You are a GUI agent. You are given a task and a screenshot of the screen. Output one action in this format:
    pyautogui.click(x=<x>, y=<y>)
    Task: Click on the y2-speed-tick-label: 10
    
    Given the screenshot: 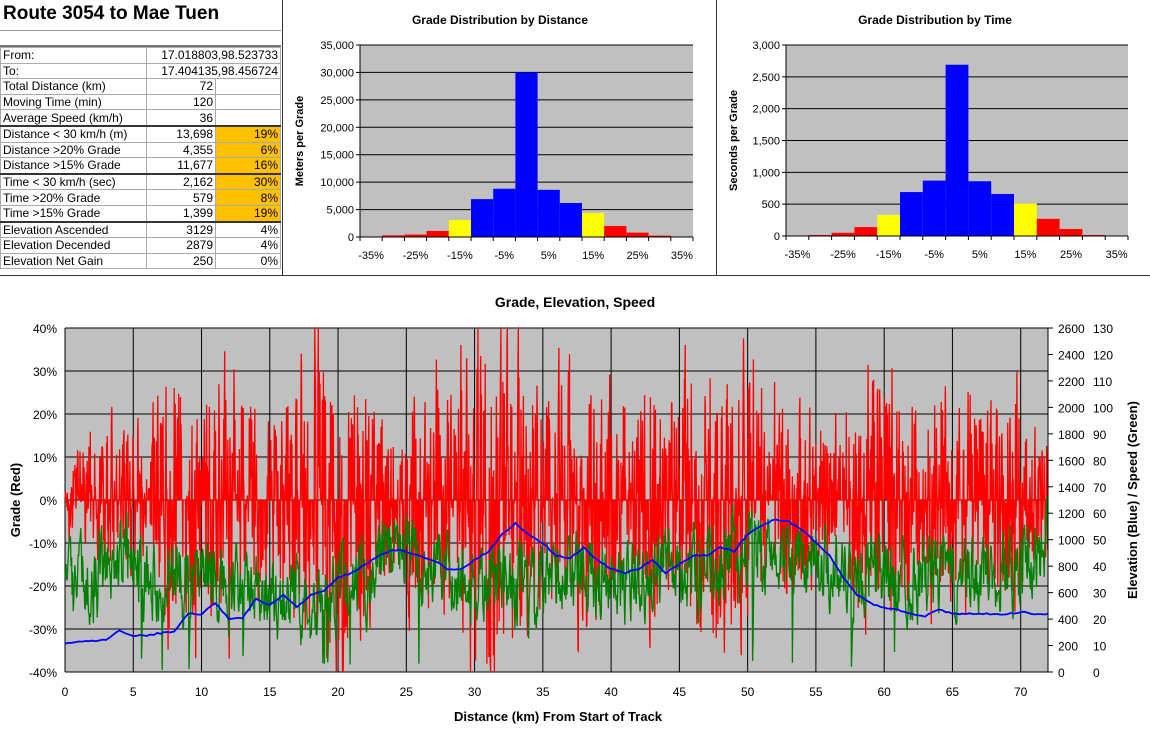 What is the action you would take?
    pyautogui.click(x=1100, y=647)
    